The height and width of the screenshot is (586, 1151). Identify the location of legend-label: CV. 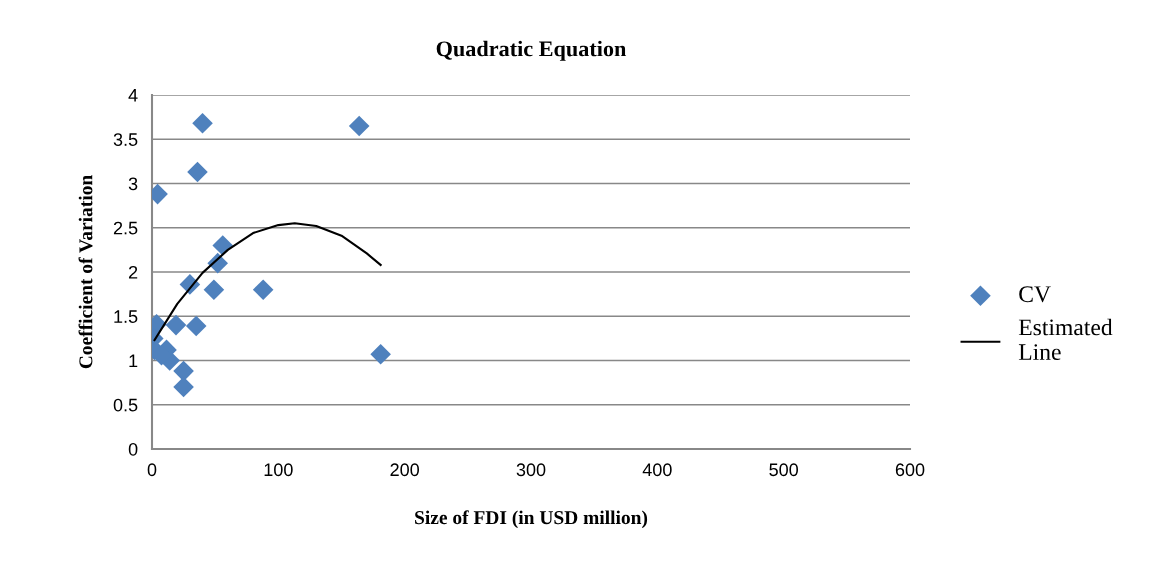
(1035, 294).